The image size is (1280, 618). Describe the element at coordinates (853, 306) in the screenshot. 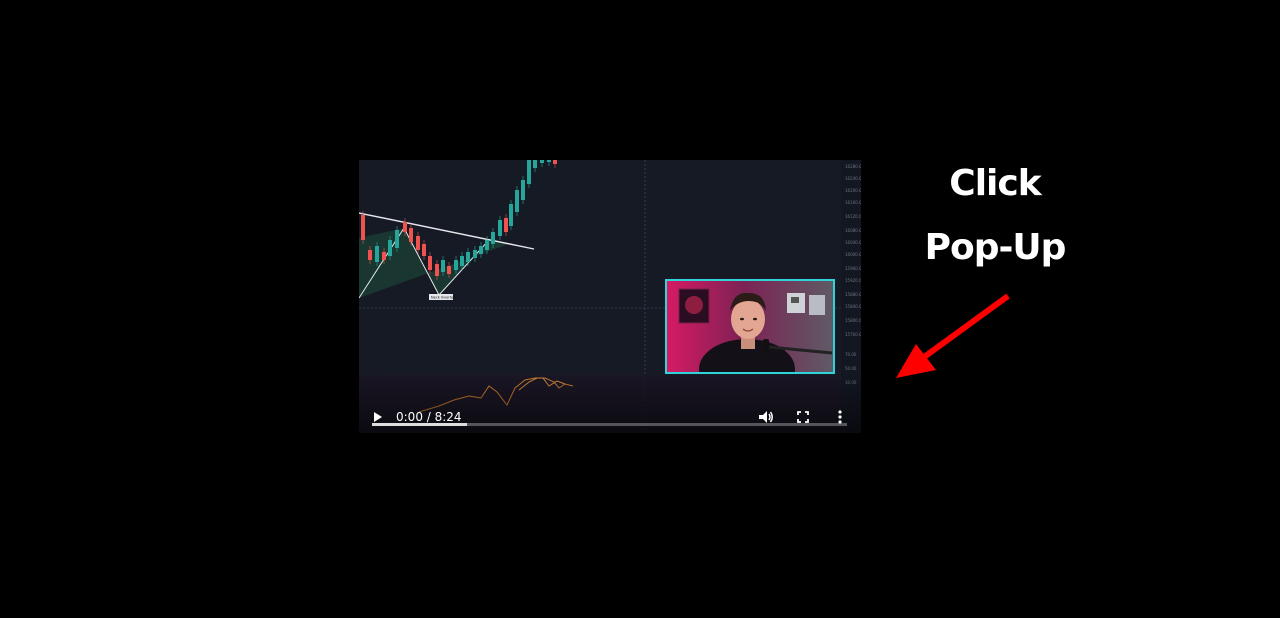

I see `svg-text: 15840.0` at that location.